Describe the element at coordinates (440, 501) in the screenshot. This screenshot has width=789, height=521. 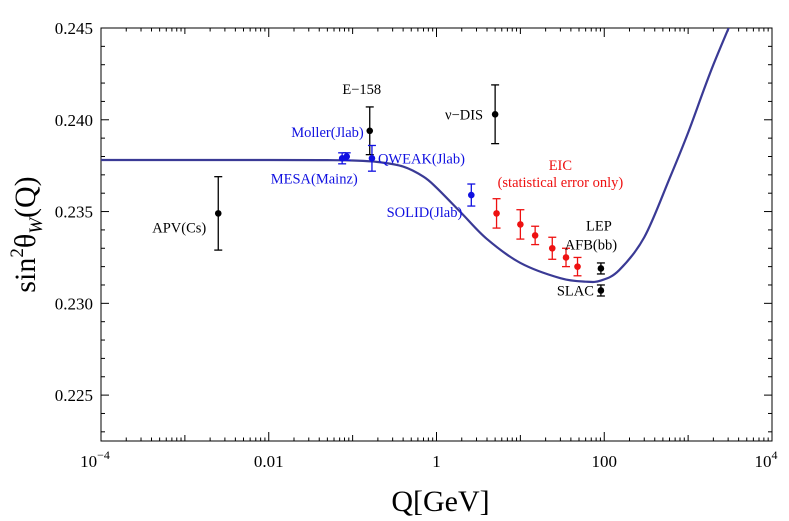
I see `x-axis-title: Q[GeV]` at that location.